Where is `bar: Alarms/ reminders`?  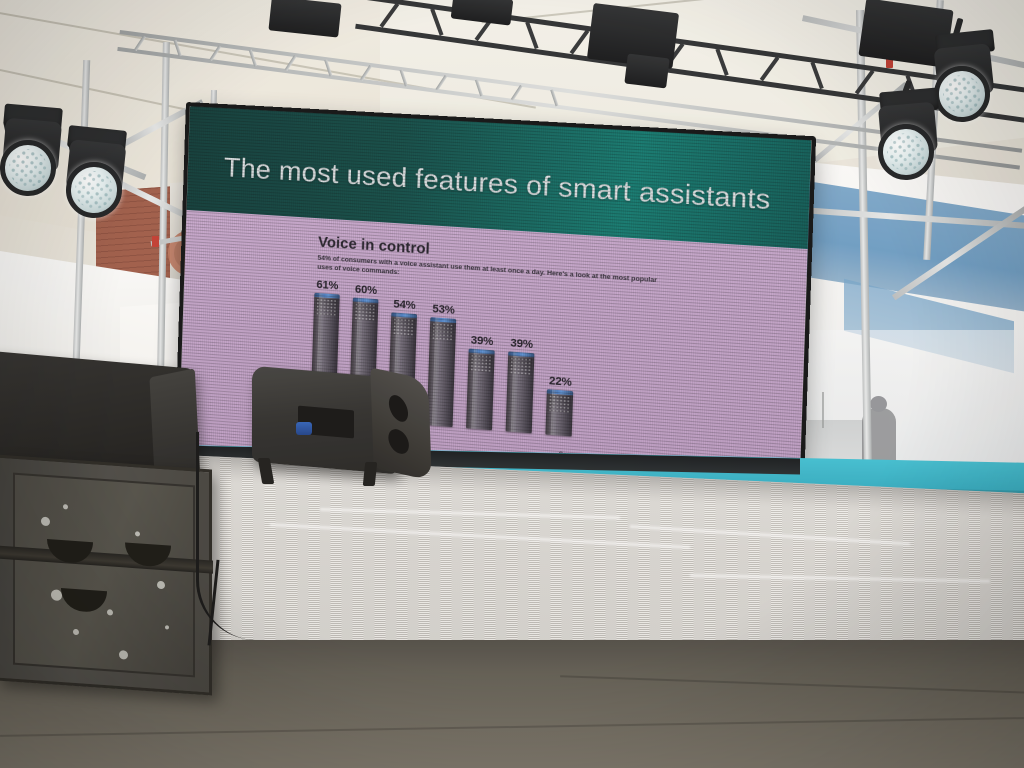
bar: Alarms/ reminders is located at coordinates (520, 392).